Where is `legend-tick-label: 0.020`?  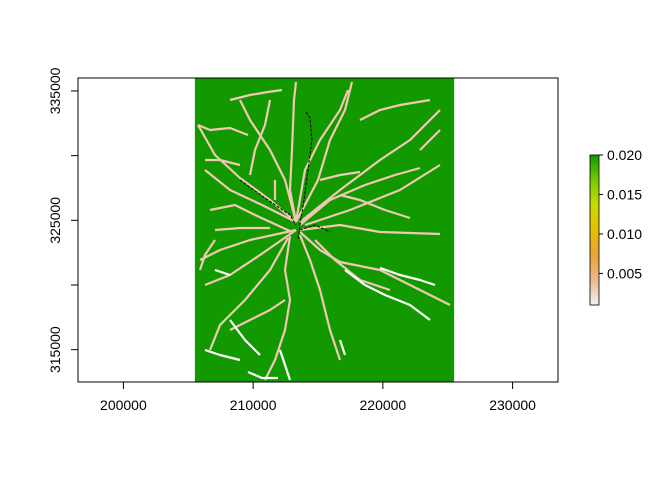 legend-tick-label: 0.020 is located at coordinates (624, 155).